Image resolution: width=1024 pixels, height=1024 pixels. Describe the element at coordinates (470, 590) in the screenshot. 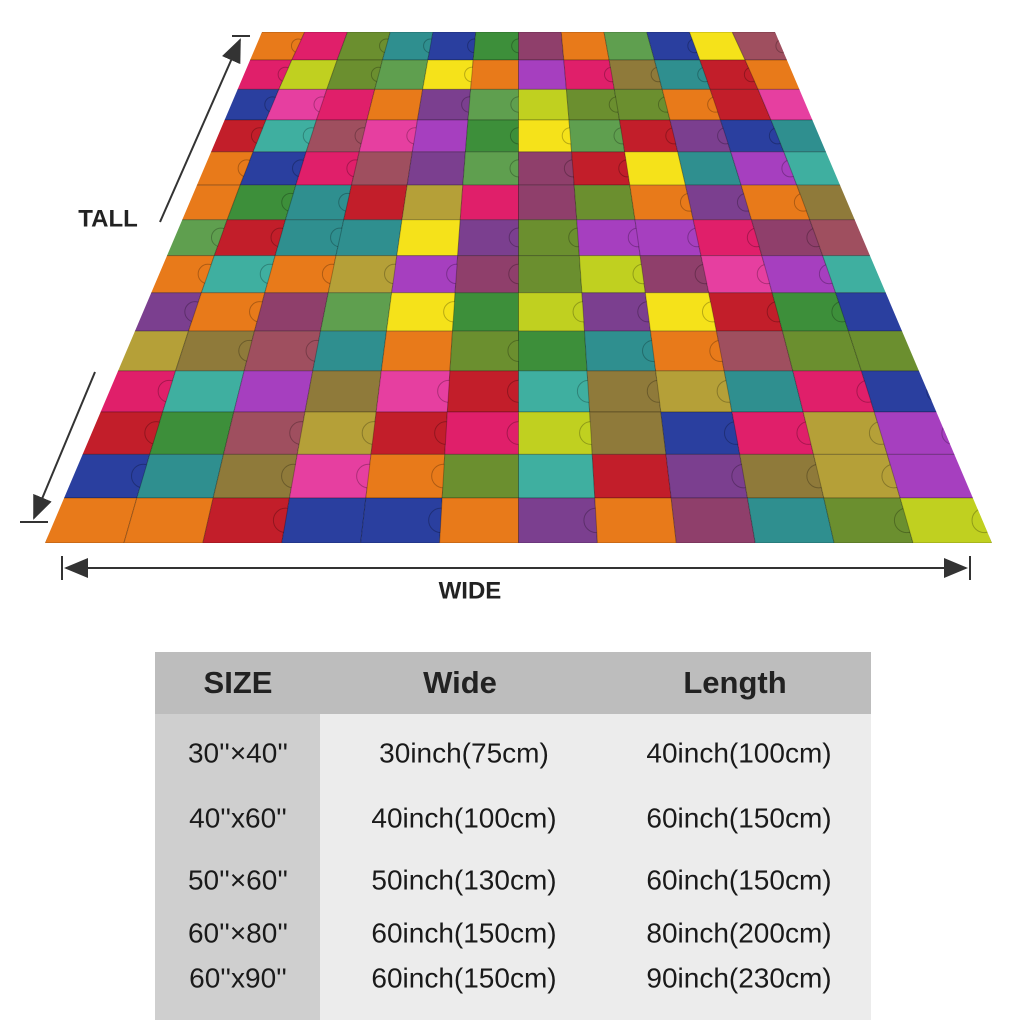

I see `wide-label: WIDE` at that location.